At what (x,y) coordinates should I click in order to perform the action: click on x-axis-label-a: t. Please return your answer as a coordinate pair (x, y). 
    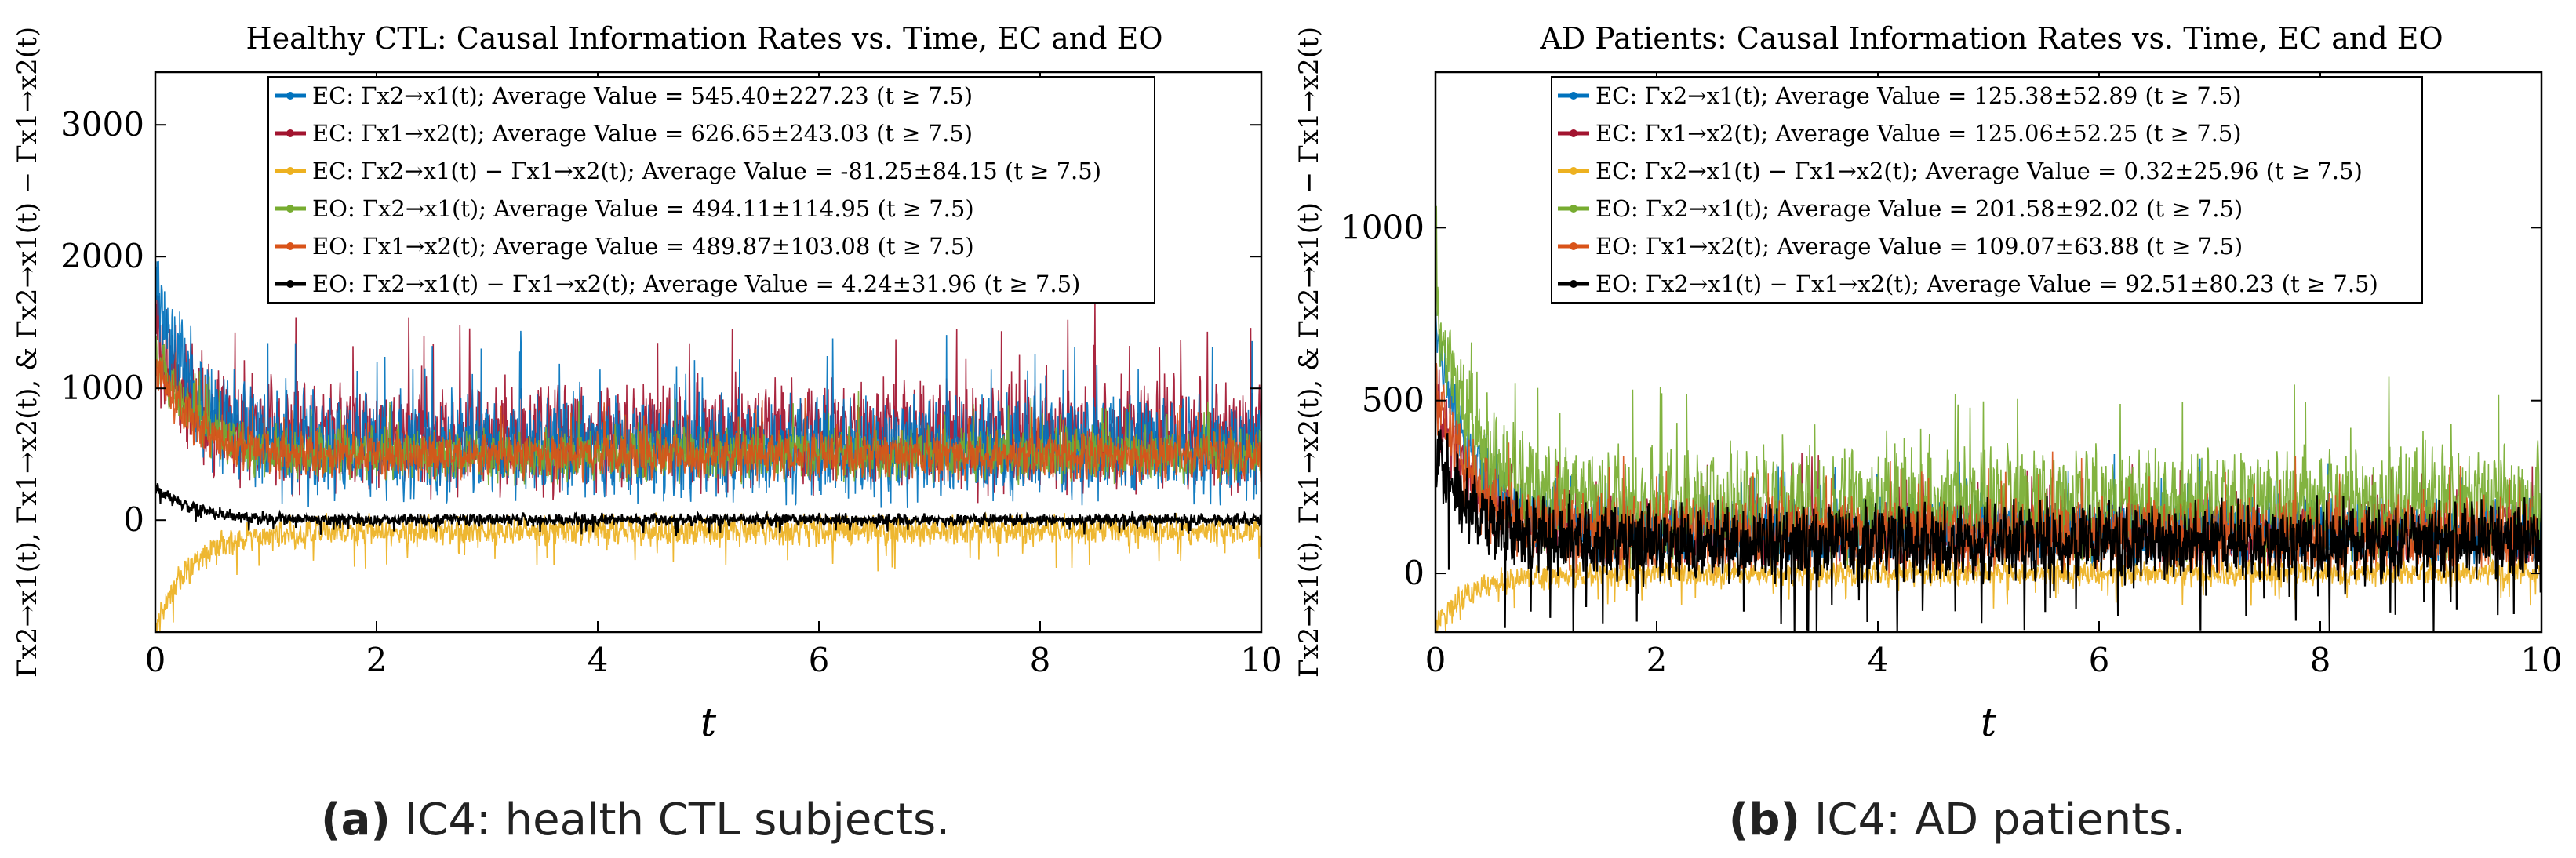
    Looking at the image, I should click on (708, 722).